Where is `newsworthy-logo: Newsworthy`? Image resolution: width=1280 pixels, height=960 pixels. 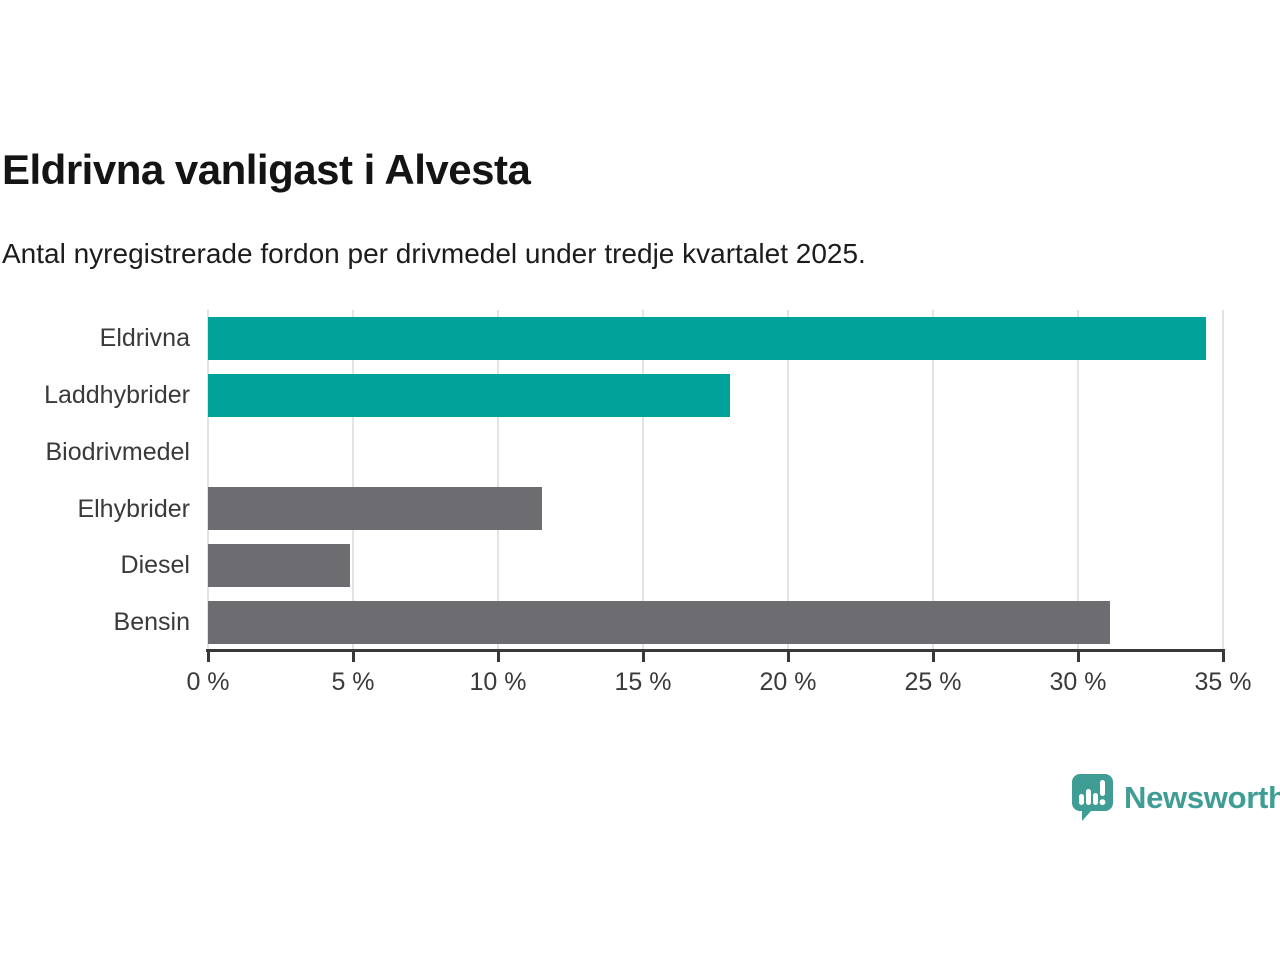
newsworthy-logo: Newsworthy is located at coordinates (1176, 797).